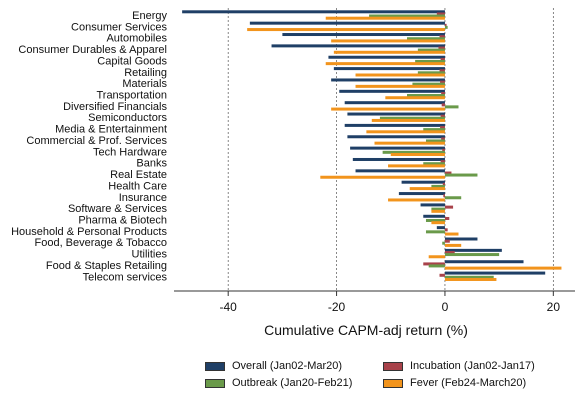 Image resolution: width=576 pixels, height=400 pixels. What do you see at coordinates (122, 220) in the screenshot?
I see `category-label: Pharma & Biotech` at bounding box center [122, 220].